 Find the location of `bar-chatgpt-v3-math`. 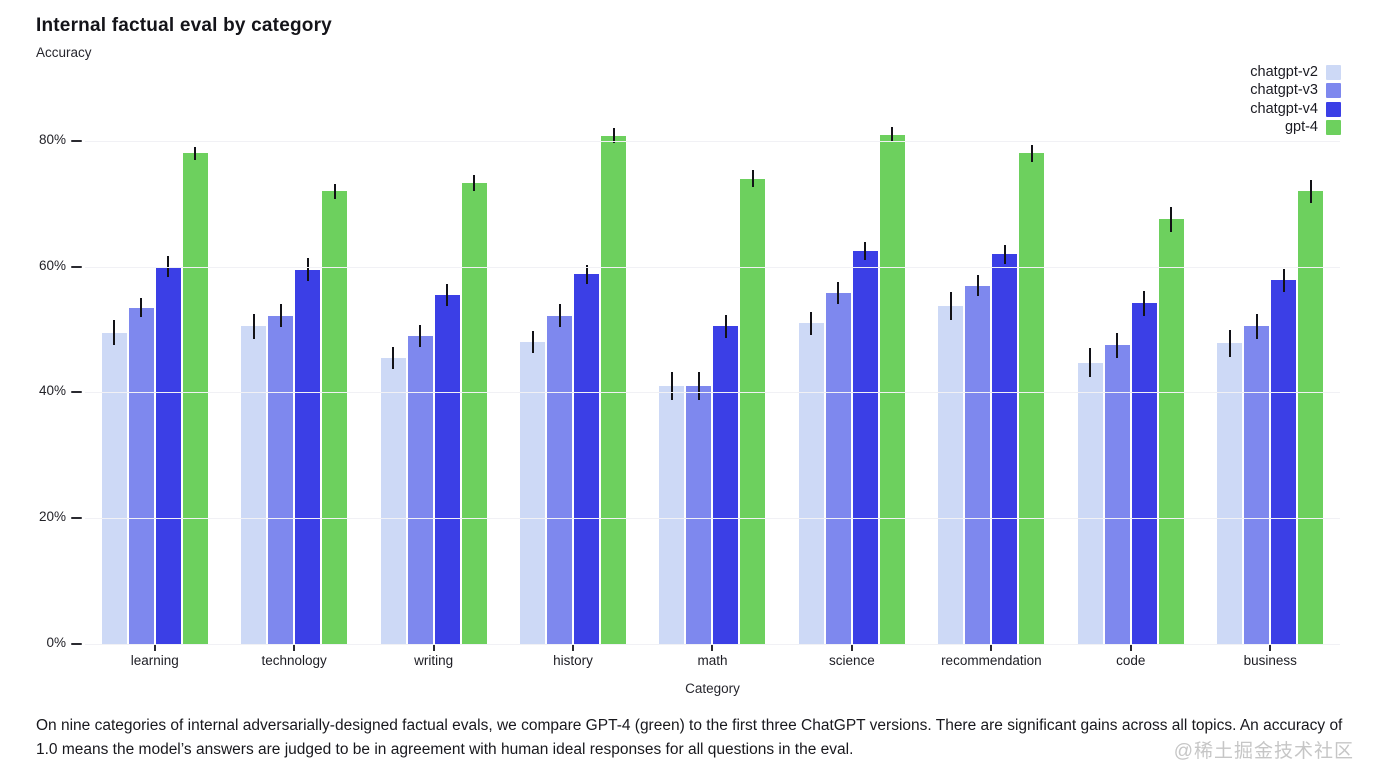

bar-chatgpt-v3-math is located at coordinates (699, 508).